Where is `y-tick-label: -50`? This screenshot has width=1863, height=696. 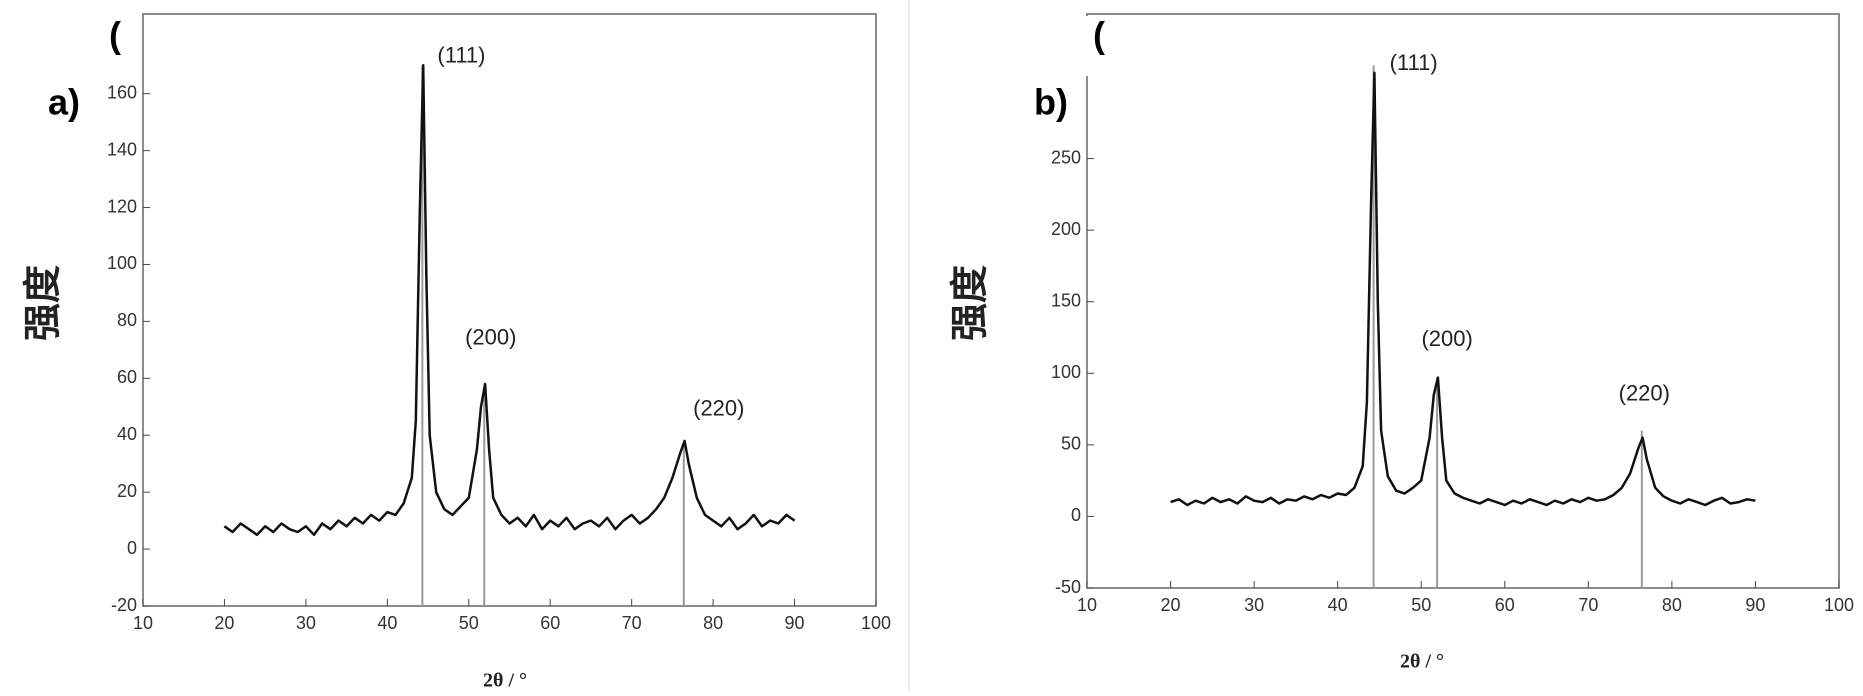 y-tick-label: -50 is located at coordinates (1068, 587).